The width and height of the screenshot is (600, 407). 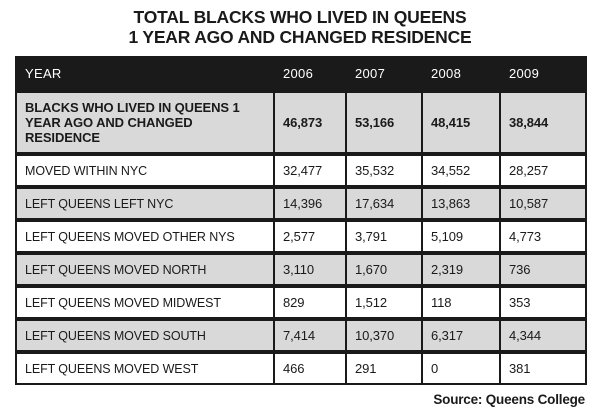 What do you see at coordinates (145, 203) in the screenshot?
I see `row-label-cell: LEFT QUEENS LEFT NYC` at bounding box center [145, 203].